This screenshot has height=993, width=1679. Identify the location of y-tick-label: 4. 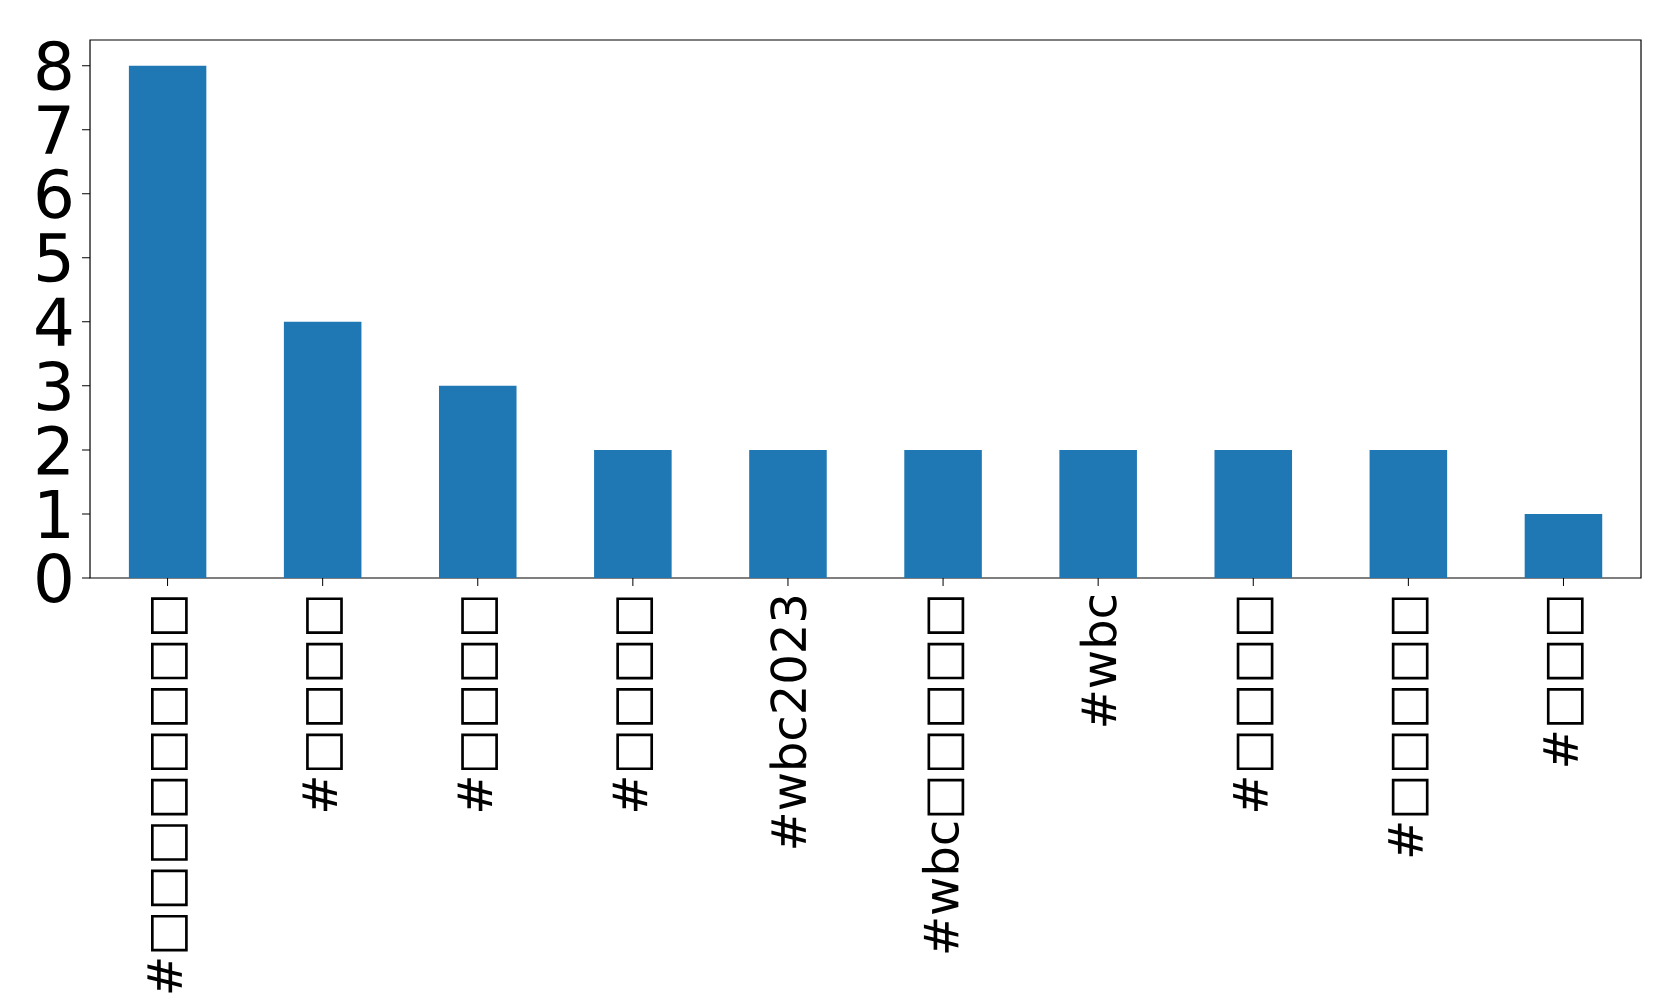
(54, 321).